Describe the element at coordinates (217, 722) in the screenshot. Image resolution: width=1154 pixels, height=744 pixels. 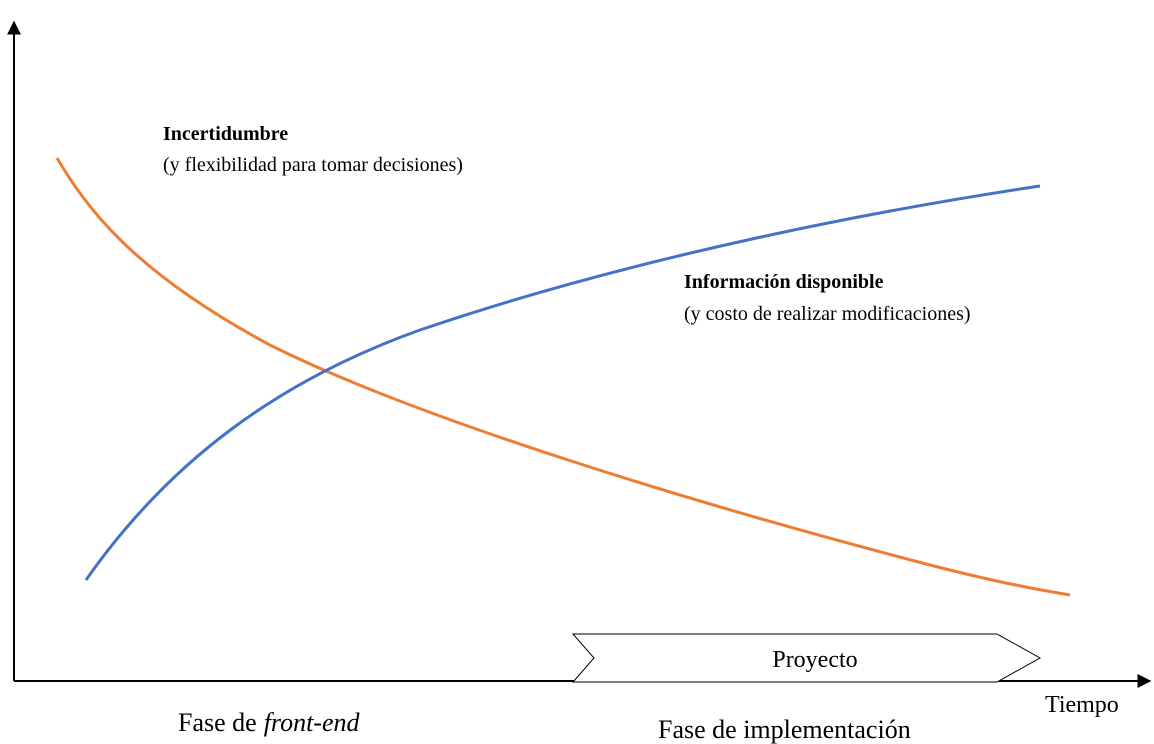
I see `front-end-prefix: Fase de` at that location.